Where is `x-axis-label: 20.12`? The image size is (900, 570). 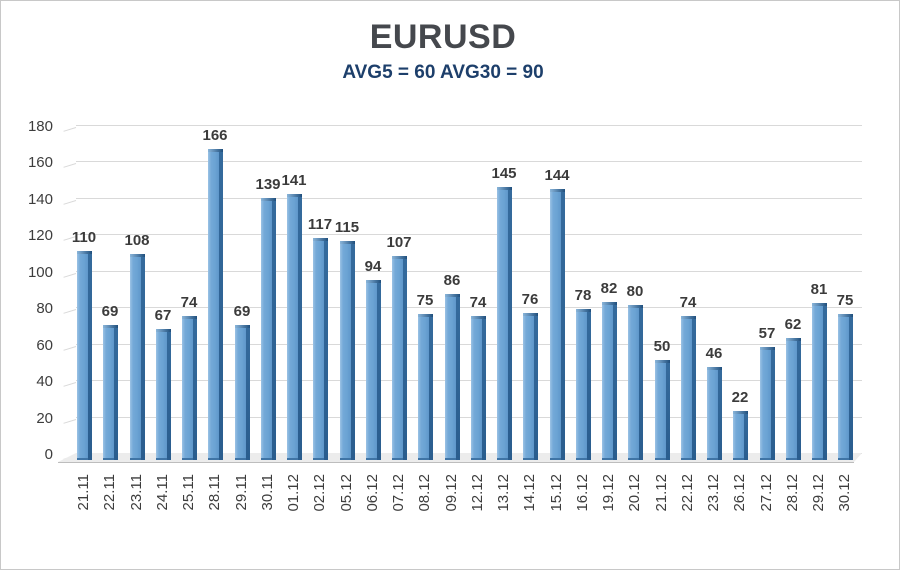
x-axis-label: 20.12 is located at coordinates (634, 493).